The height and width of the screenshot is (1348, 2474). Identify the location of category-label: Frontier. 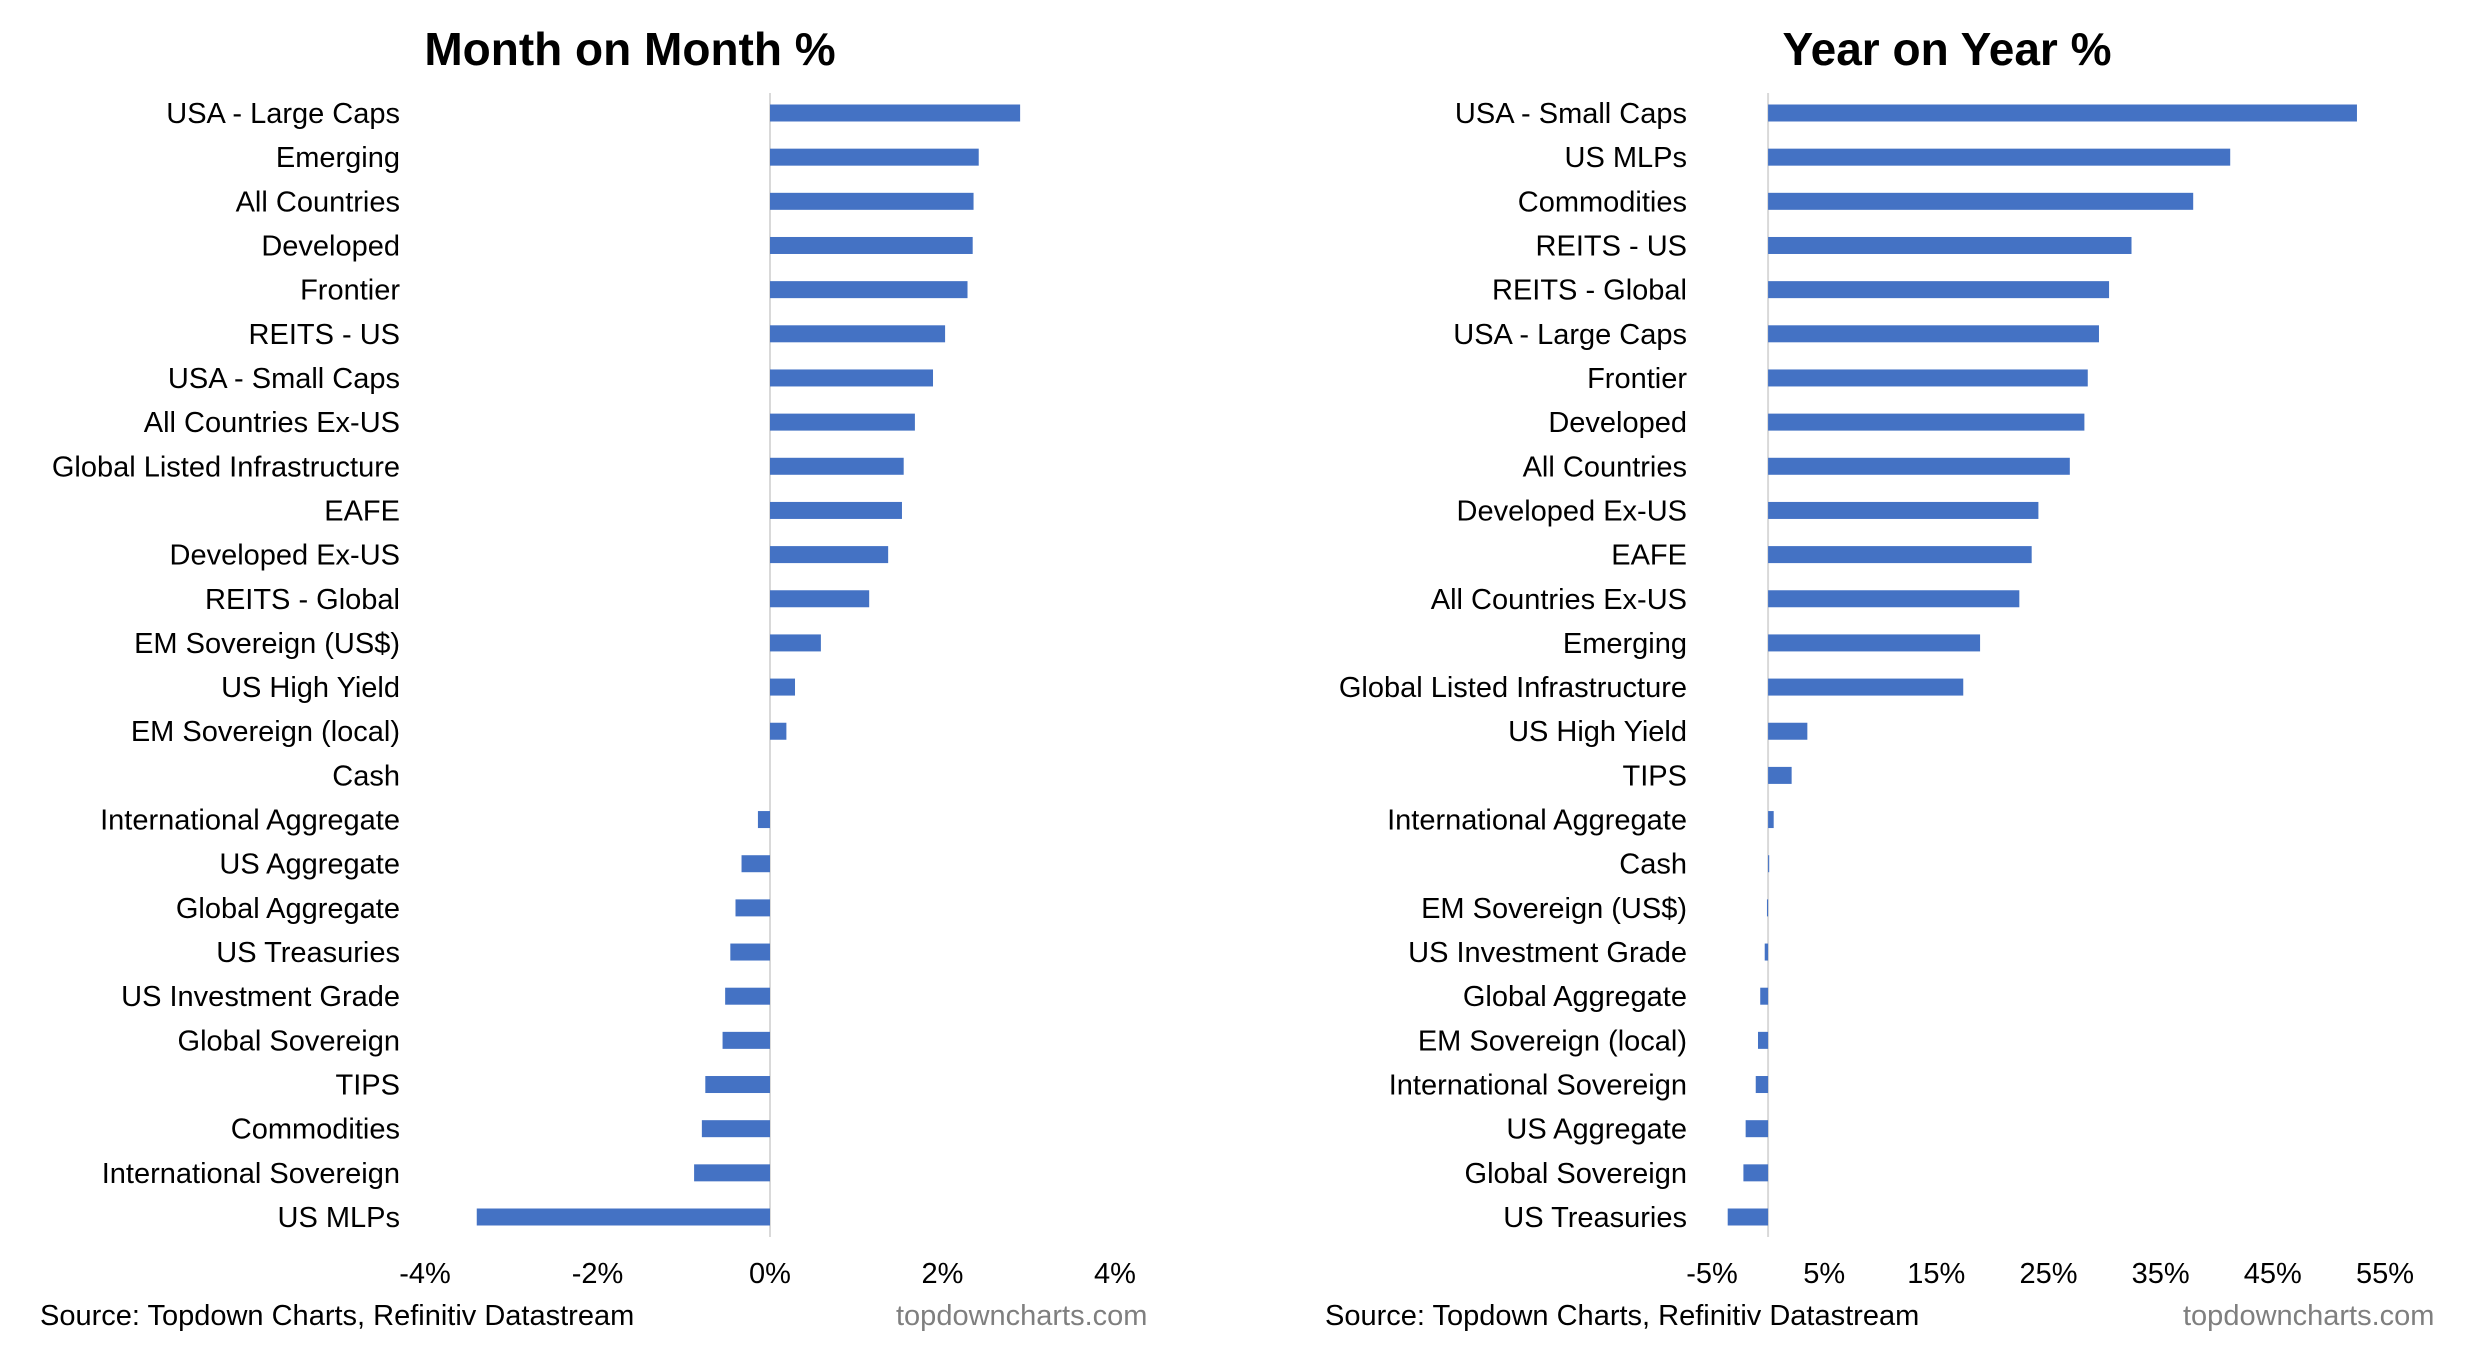
(1637, 379).